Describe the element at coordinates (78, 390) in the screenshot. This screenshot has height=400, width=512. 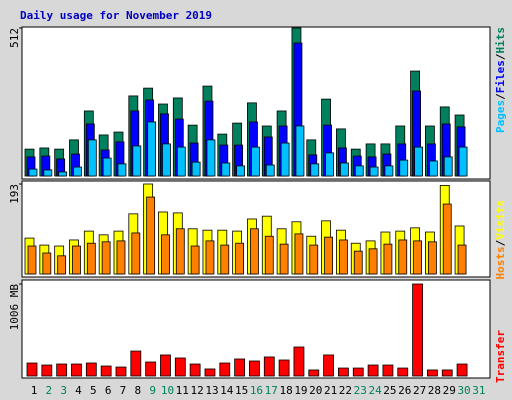
I see `x-tick-label: 4` at that location.